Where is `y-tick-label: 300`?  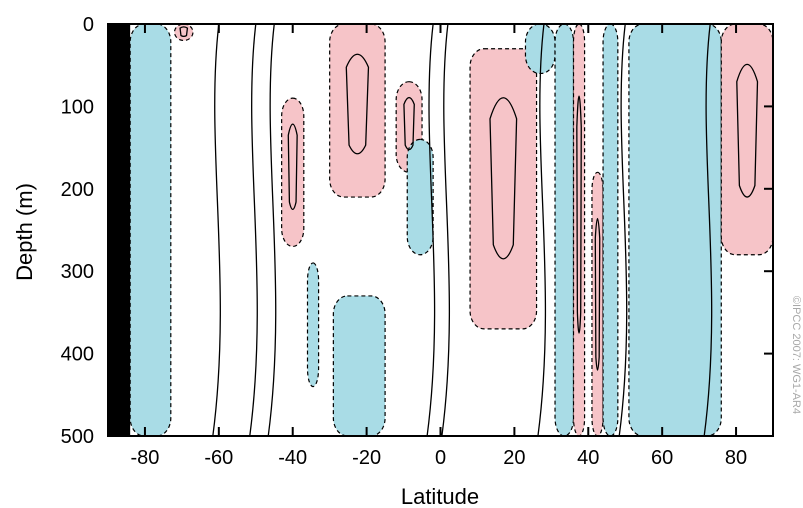 y-tick-label: 300 is located at coordinates (77, 272).